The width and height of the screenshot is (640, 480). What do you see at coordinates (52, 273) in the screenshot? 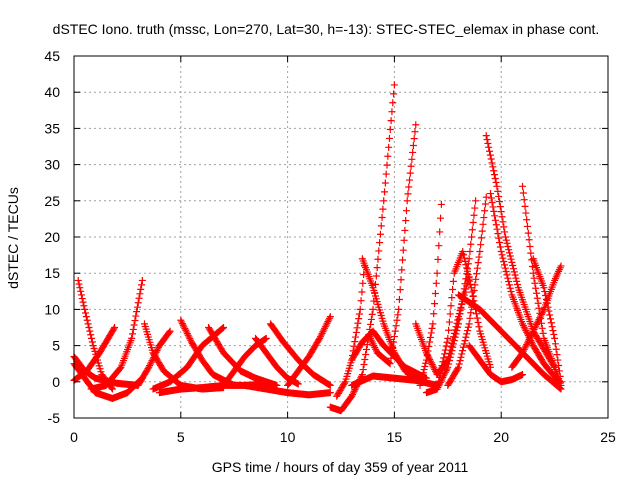
I see `y-tick-label: 15` at bounding box center [52, 273].